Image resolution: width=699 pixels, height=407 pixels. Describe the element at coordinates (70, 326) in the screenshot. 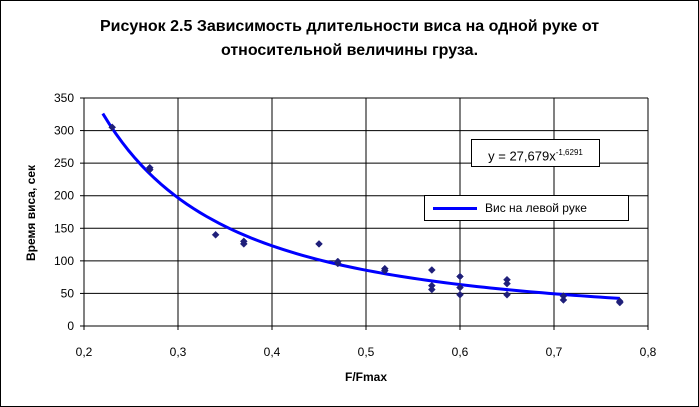

I see `y-tick-label: 0` at that location.